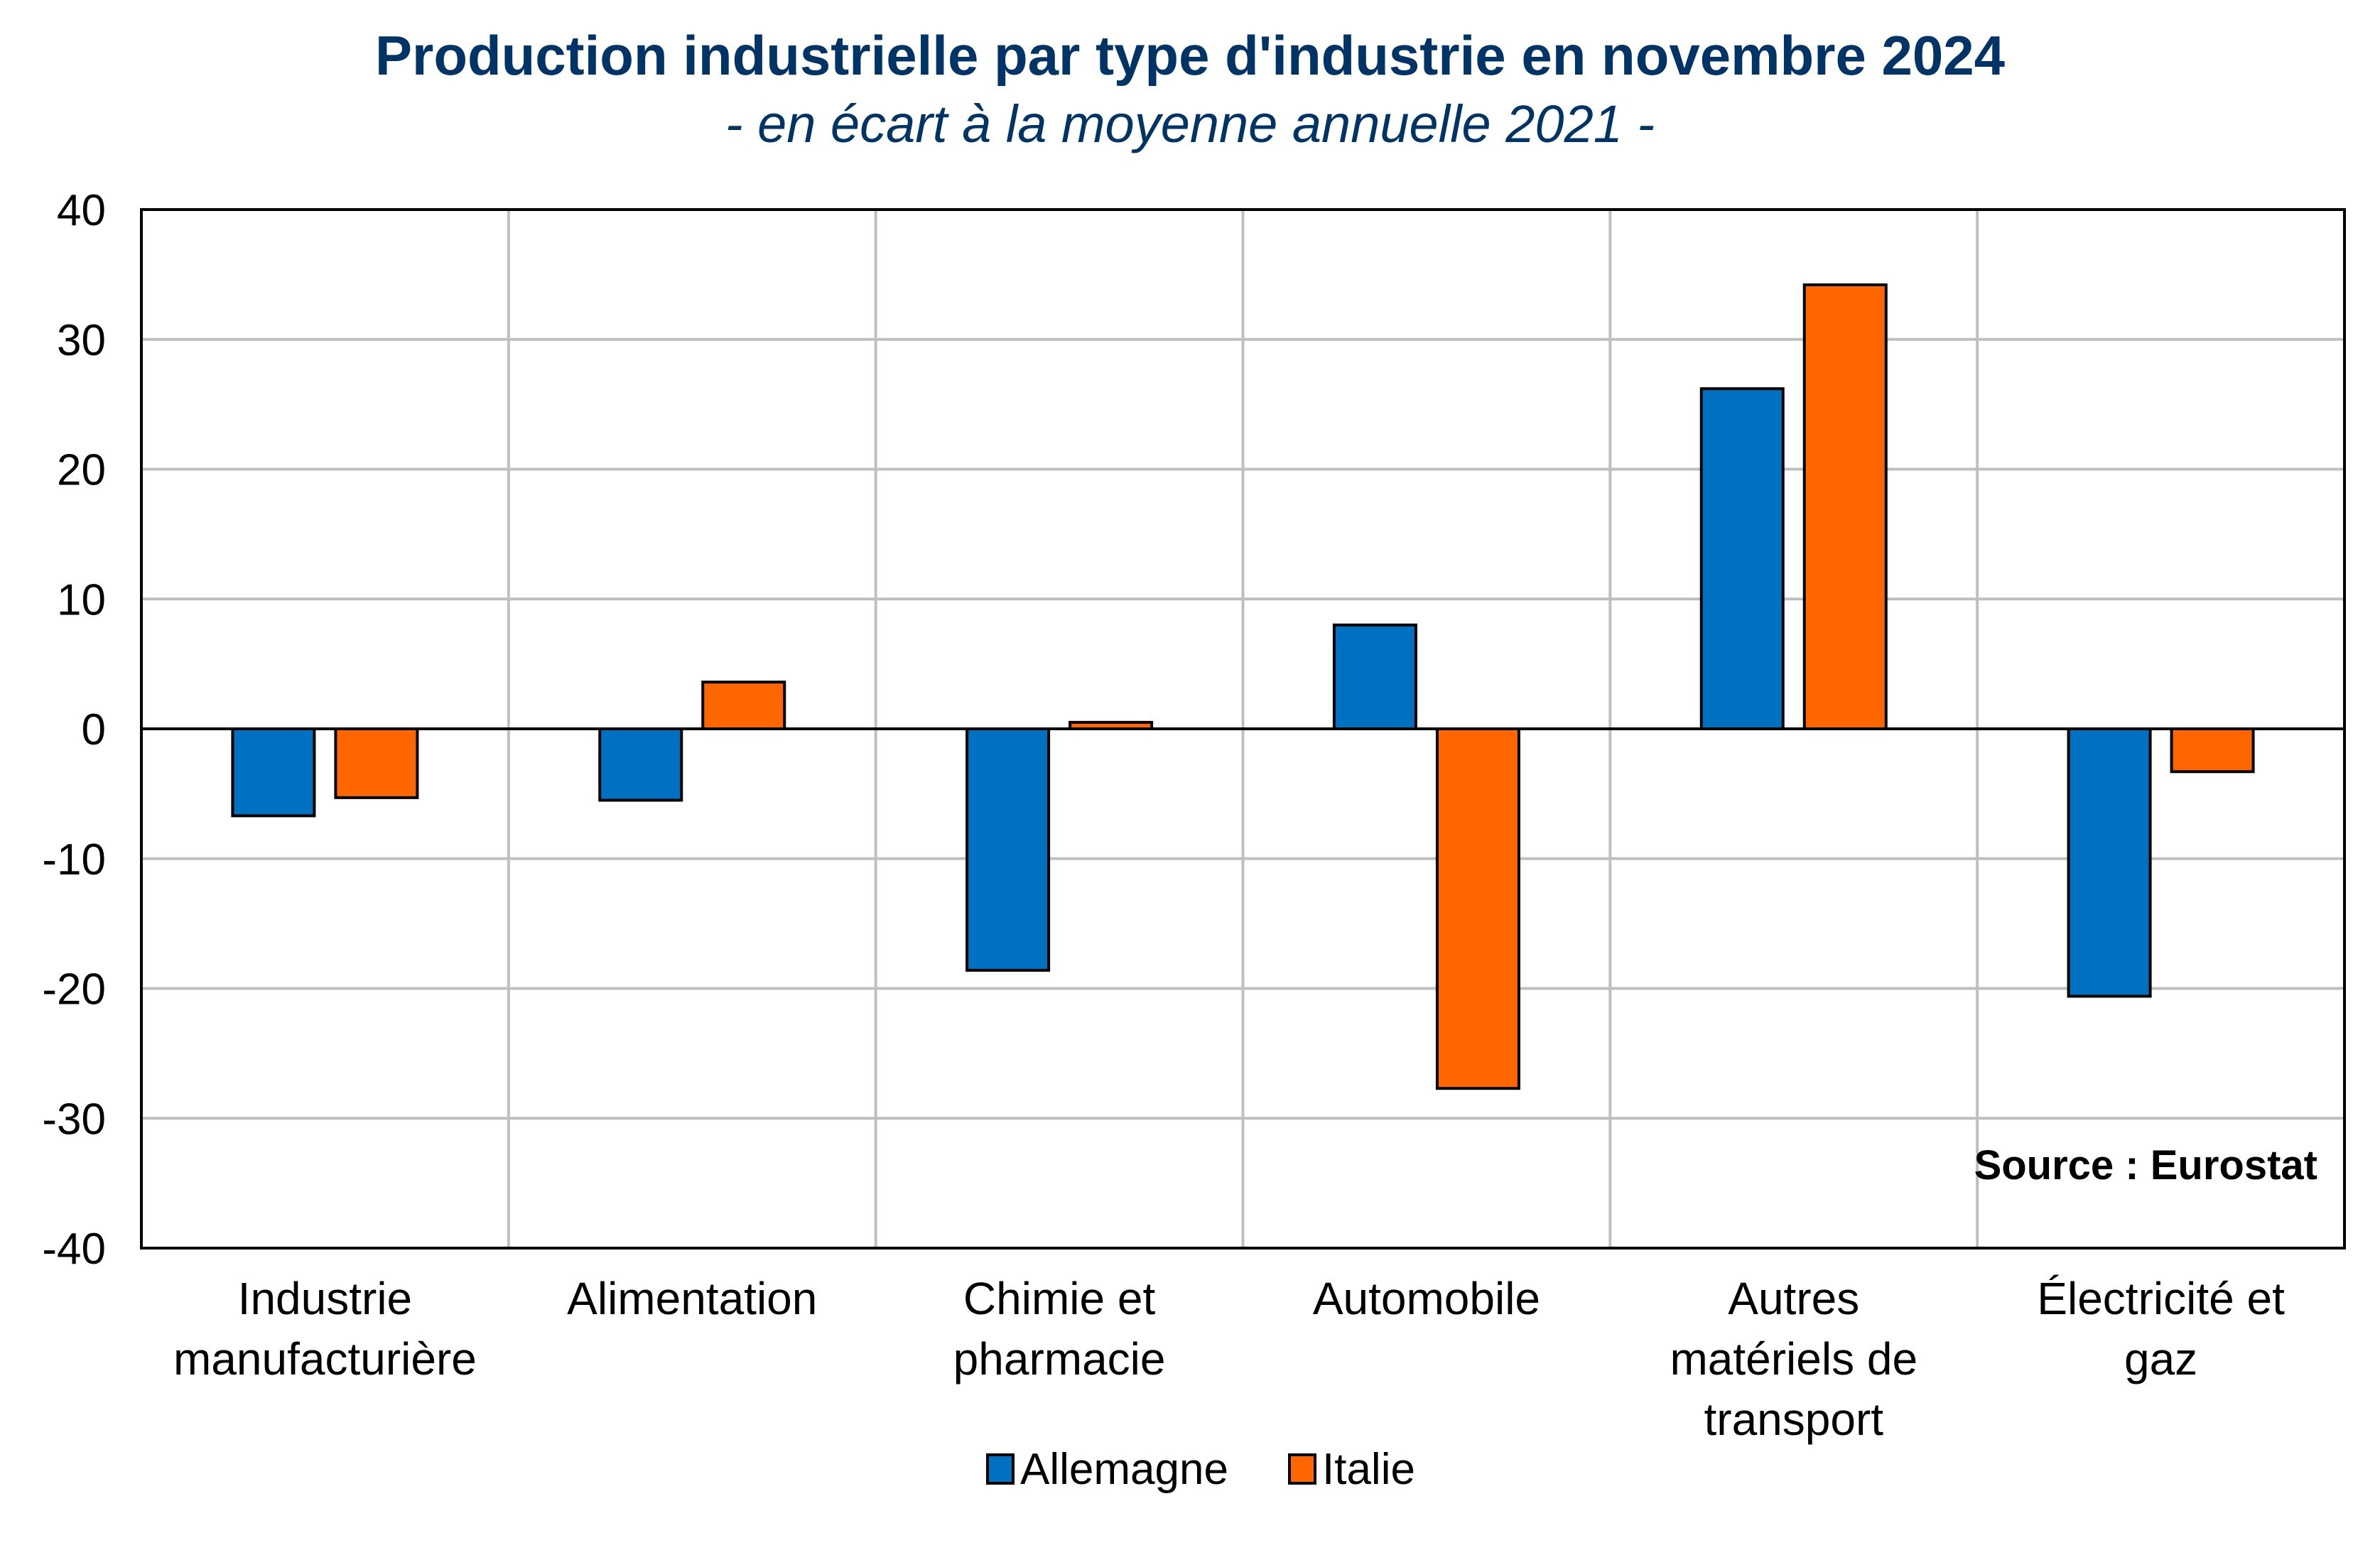 The height and width of the screenshot is (1550, 2380). I want to click on legend-swatch-italie, so click(1302, 1469).